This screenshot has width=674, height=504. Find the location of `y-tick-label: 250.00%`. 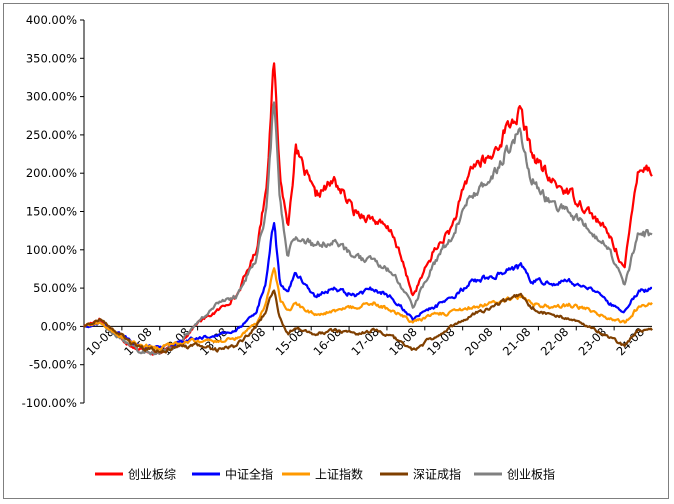

y-tick-label: 250.00% is located at coordinates (51, 135).